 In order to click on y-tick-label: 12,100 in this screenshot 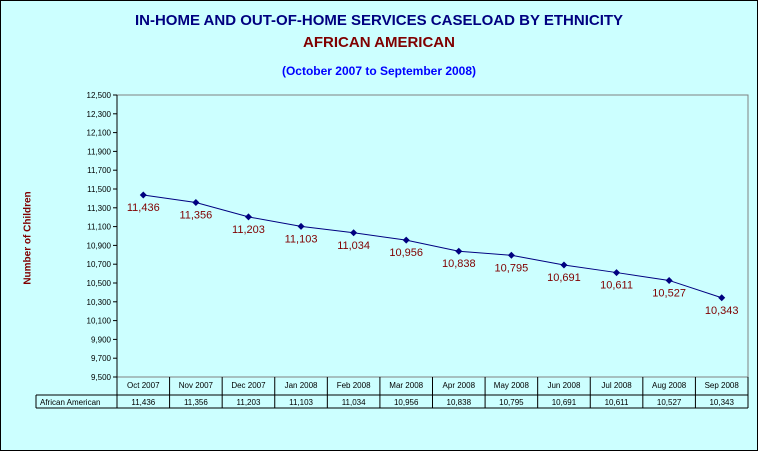, I will do `click(99, 133)`.